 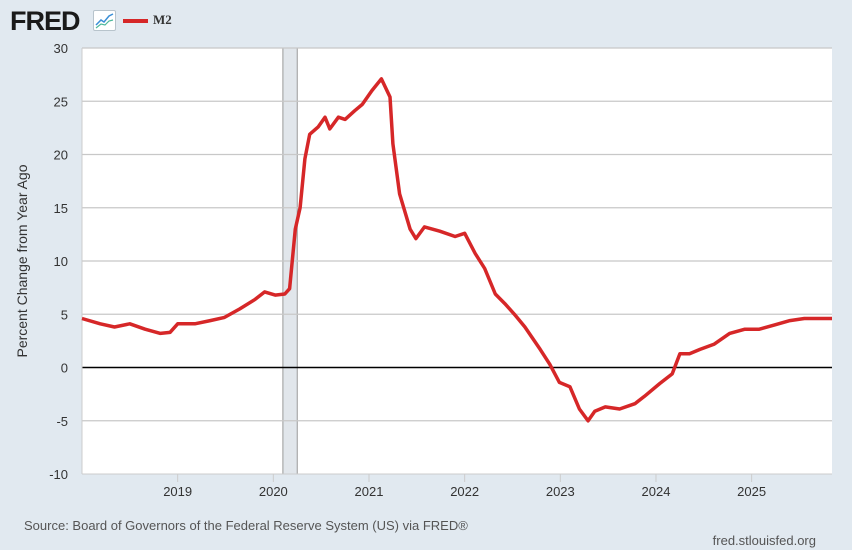 I want to click on y-tick-label: 10, so click(x=61, y=261).